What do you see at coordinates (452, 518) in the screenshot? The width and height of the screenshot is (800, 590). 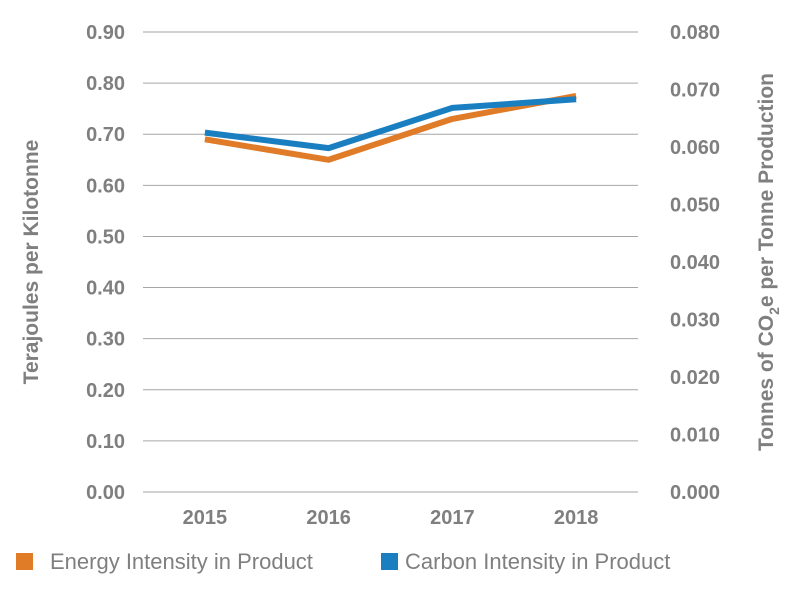 I see `x-tick-label: 2017` at bounding box center [452, 518].